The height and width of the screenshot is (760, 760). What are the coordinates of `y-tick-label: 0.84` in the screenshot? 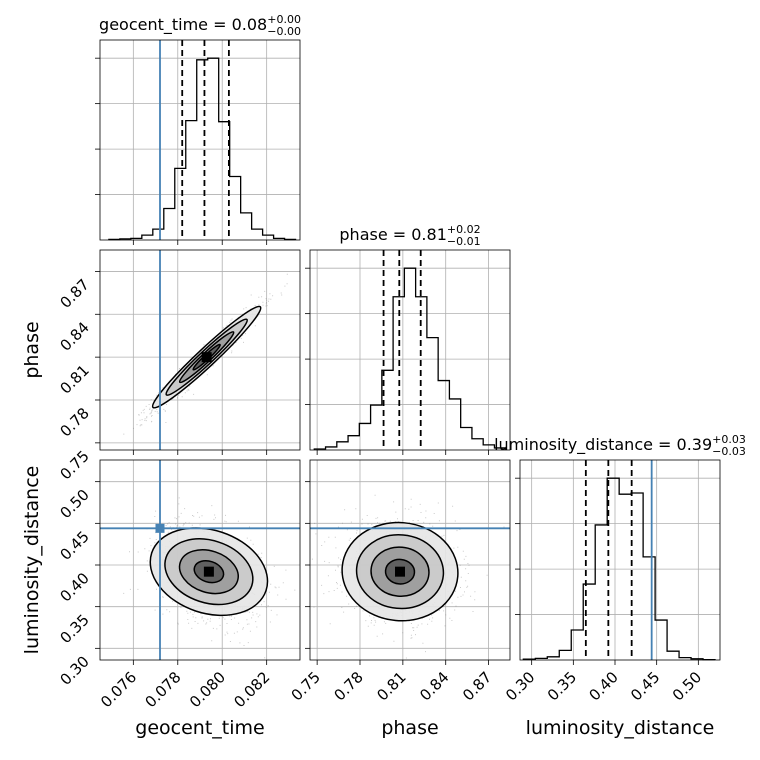 It's located at (74, 336).